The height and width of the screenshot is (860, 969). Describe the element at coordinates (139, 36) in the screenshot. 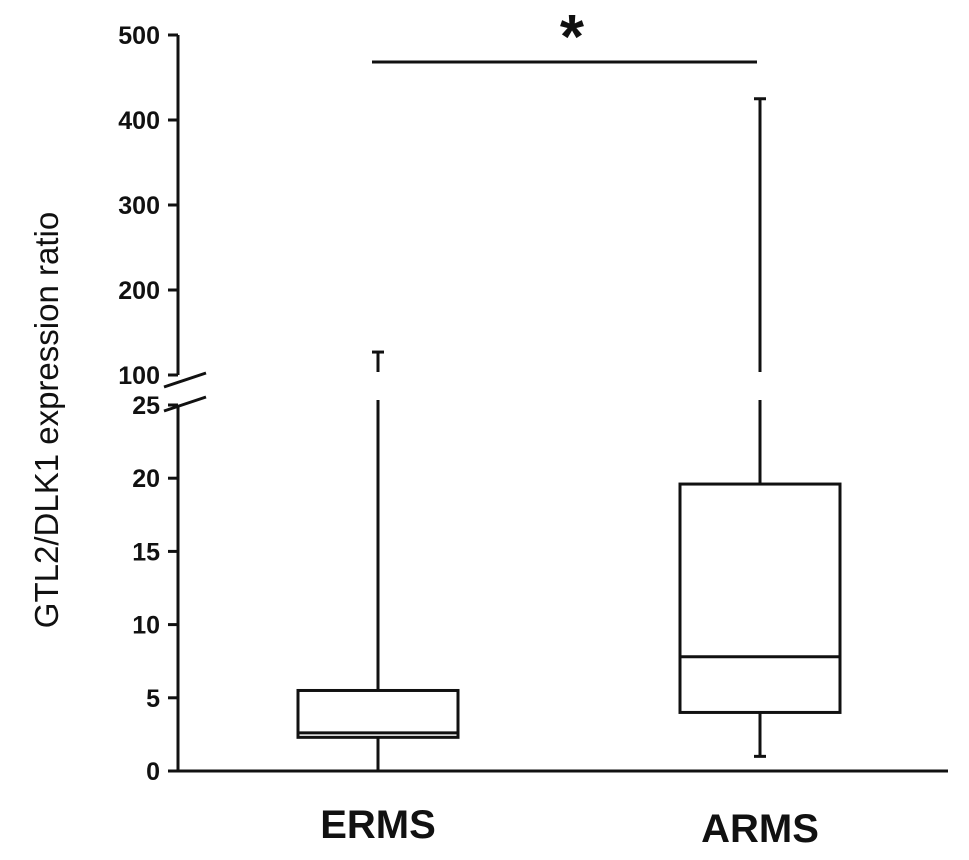

I see `y-tick-label: 500` at that location.